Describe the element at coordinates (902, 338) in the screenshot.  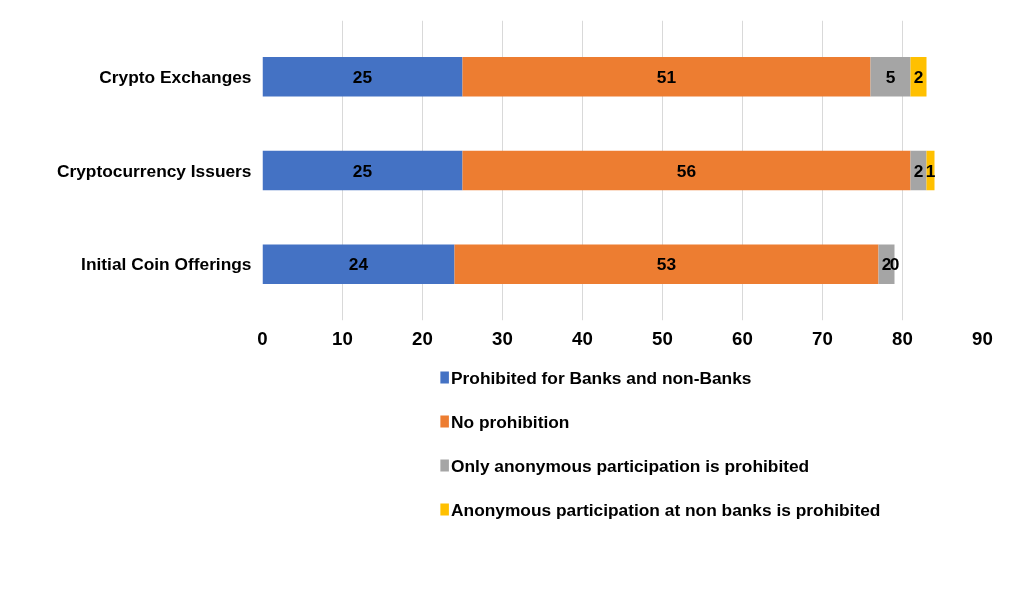
I see `x-tick-label: 80` at that location.